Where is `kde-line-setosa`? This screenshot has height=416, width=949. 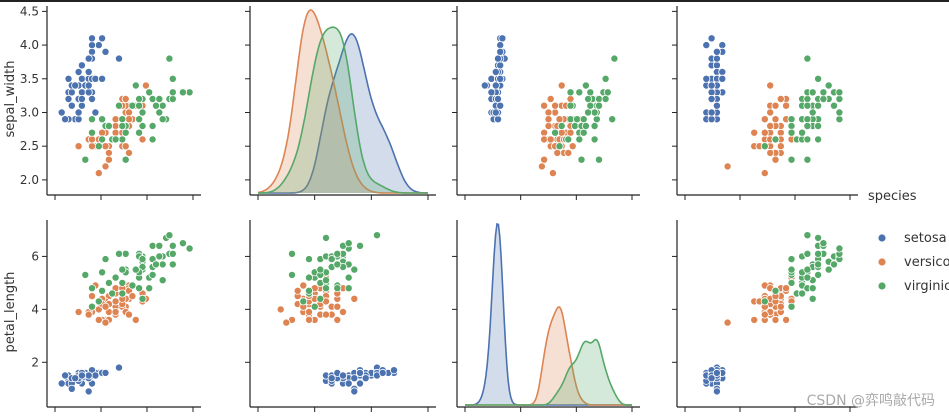 kde-line-setosa is located at coordinates (343, 113).